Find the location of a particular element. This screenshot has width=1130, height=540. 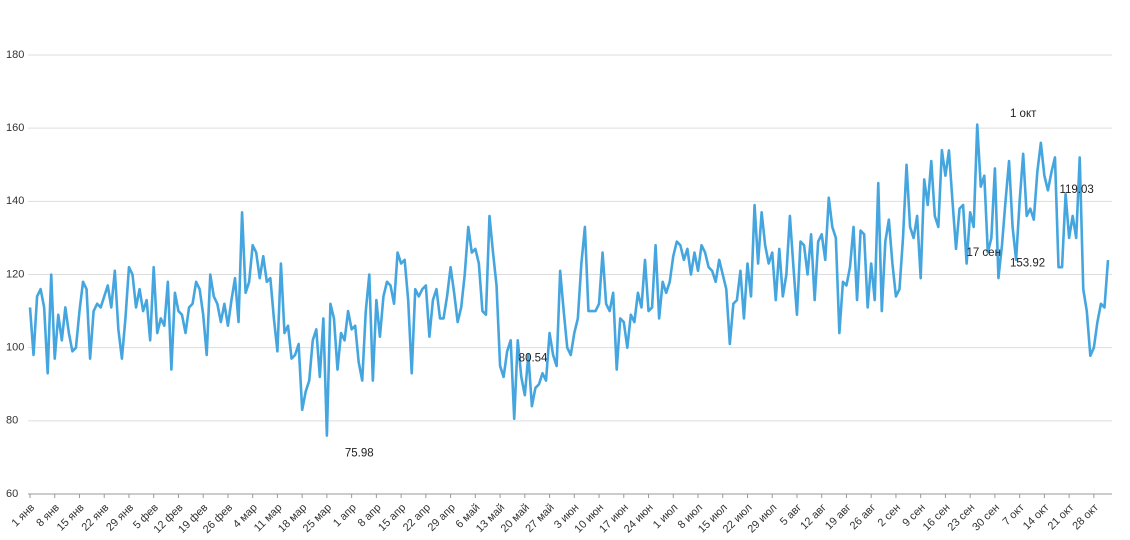

x-tick-label: 1 июл is located at coordinates (666, 517).